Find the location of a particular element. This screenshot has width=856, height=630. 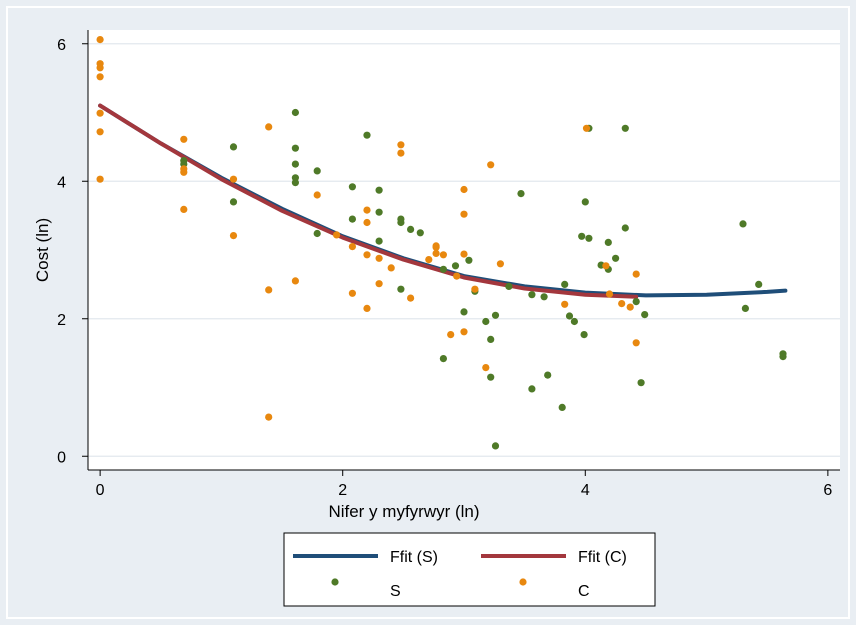

x-tick-label: 4 is located at coordinates (585, 490).